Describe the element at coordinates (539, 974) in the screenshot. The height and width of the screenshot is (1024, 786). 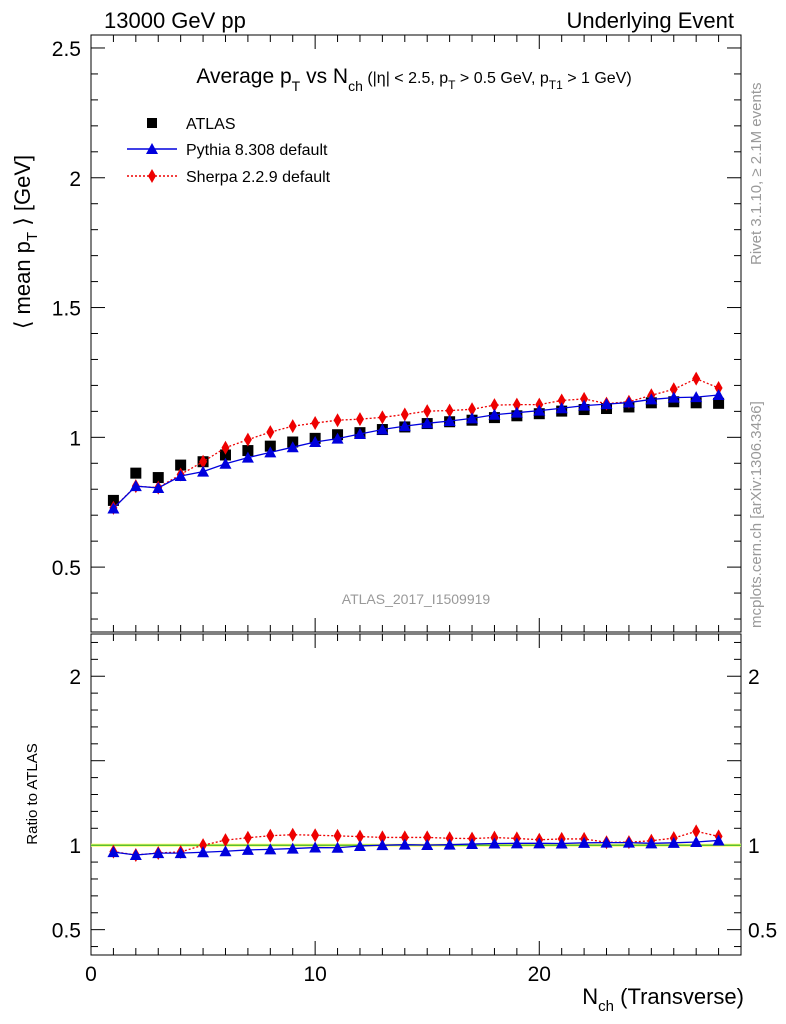
I see `x-tick-label: 20` at that location.